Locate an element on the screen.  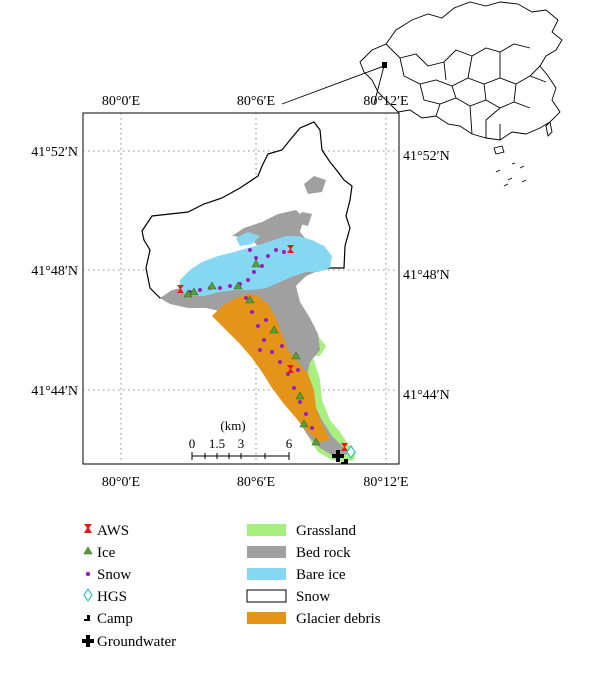
scale-bar: (km) 0 1.5 3 6 is located at coordinates (241, 439).